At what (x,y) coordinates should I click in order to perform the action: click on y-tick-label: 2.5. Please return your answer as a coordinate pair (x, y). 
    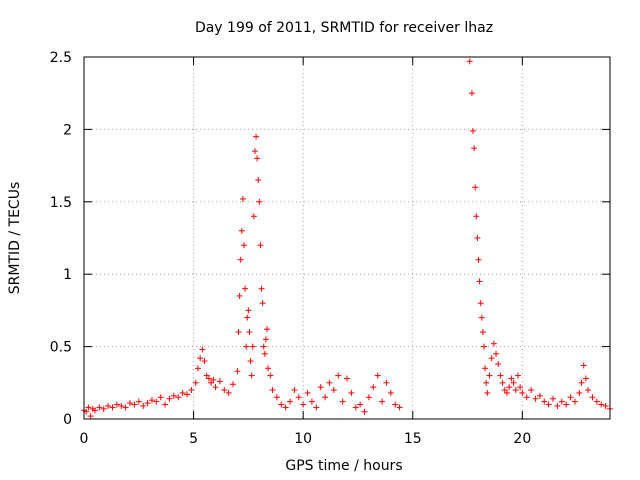
    Looking at the image, I should click on (61, 58).